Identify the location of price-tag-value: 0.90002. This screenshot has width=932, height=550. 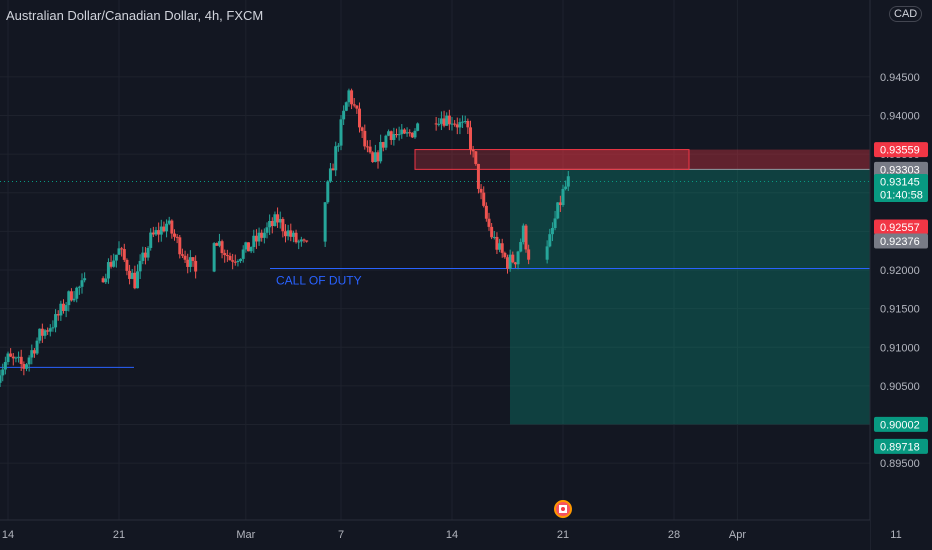
(900, 425).